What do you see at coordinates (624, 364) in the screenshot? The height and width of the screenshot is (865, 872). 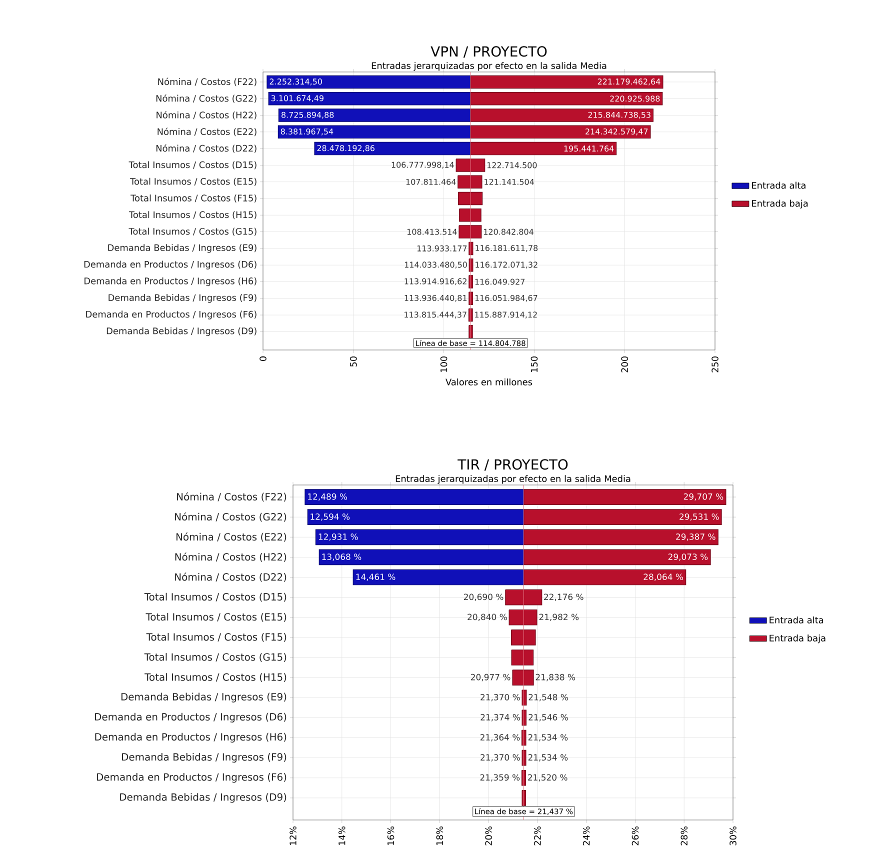 I see `x-tick-label: 200` at bounding box center [624, 364].